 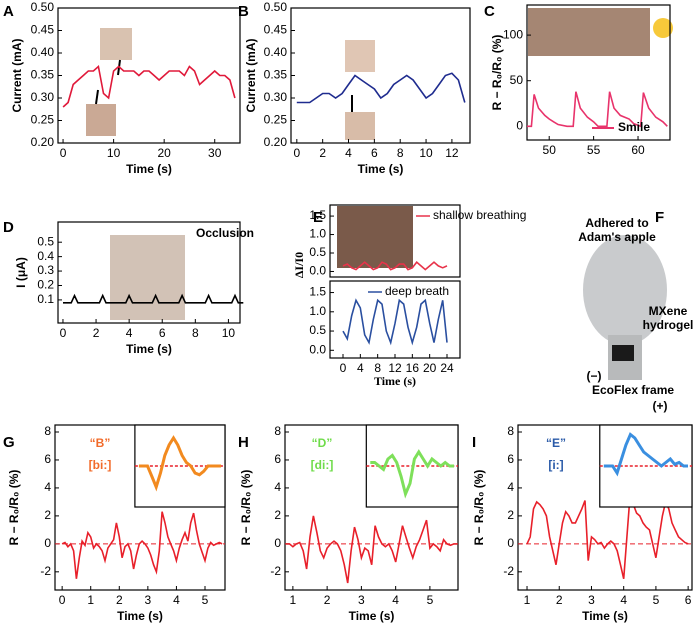 I want to click on y-tick-label: 0.4, so click(x=45, y=256).